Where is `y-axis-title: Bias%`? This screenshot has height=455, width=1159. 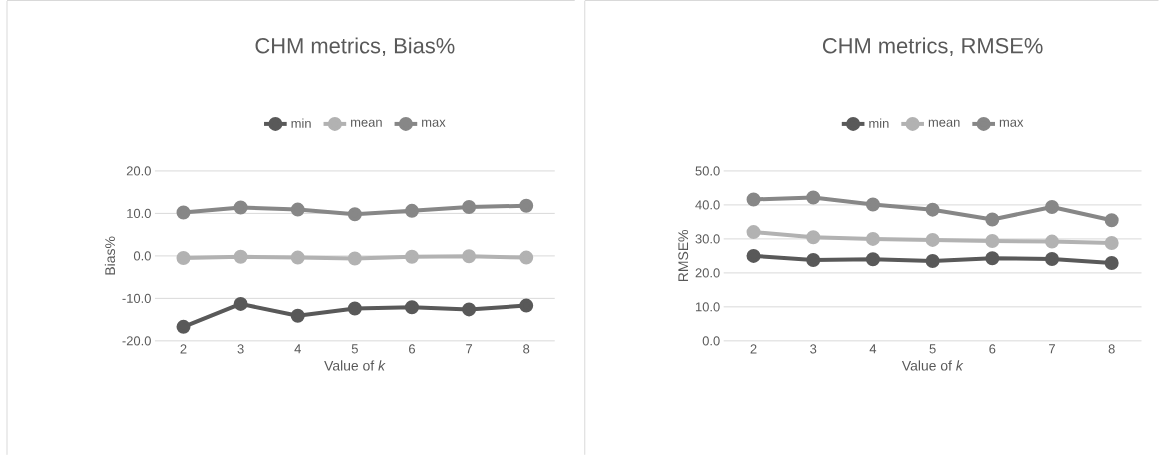 y-axis-title: Bias% is located at coordinates (110, 255).